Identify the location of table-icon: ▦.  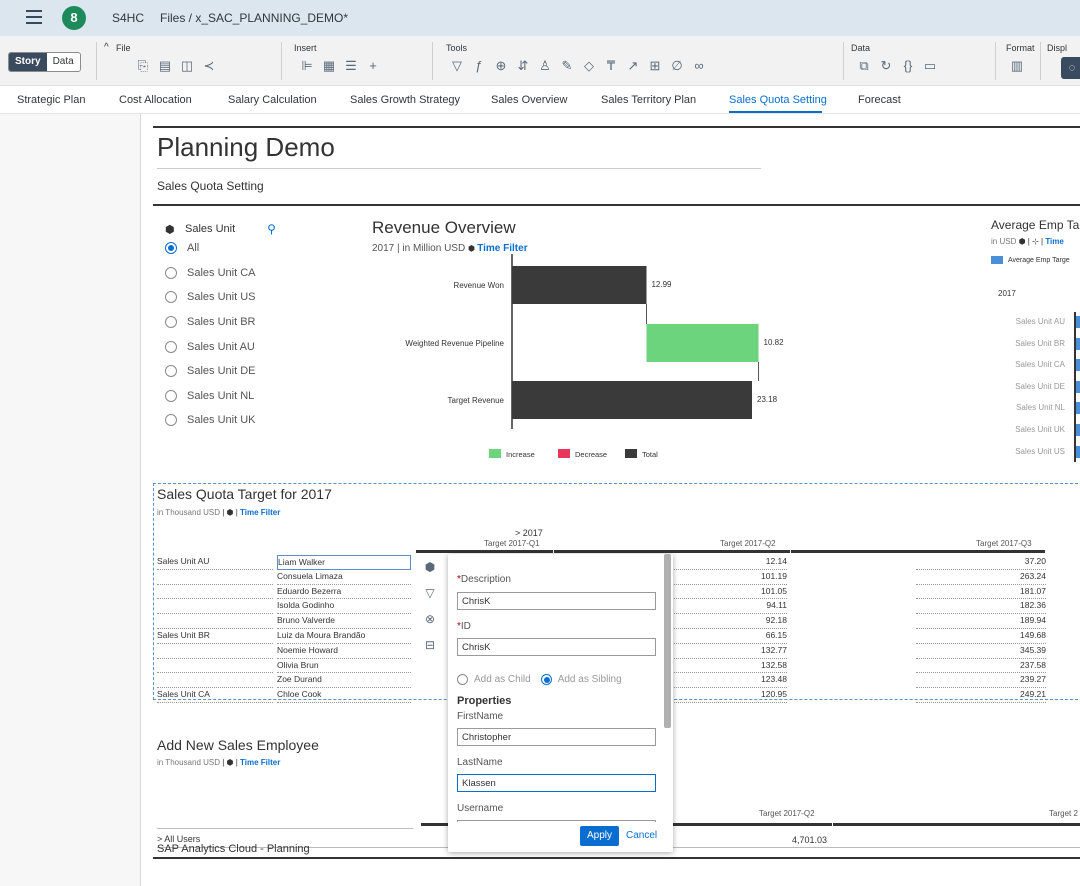
(329, 65).